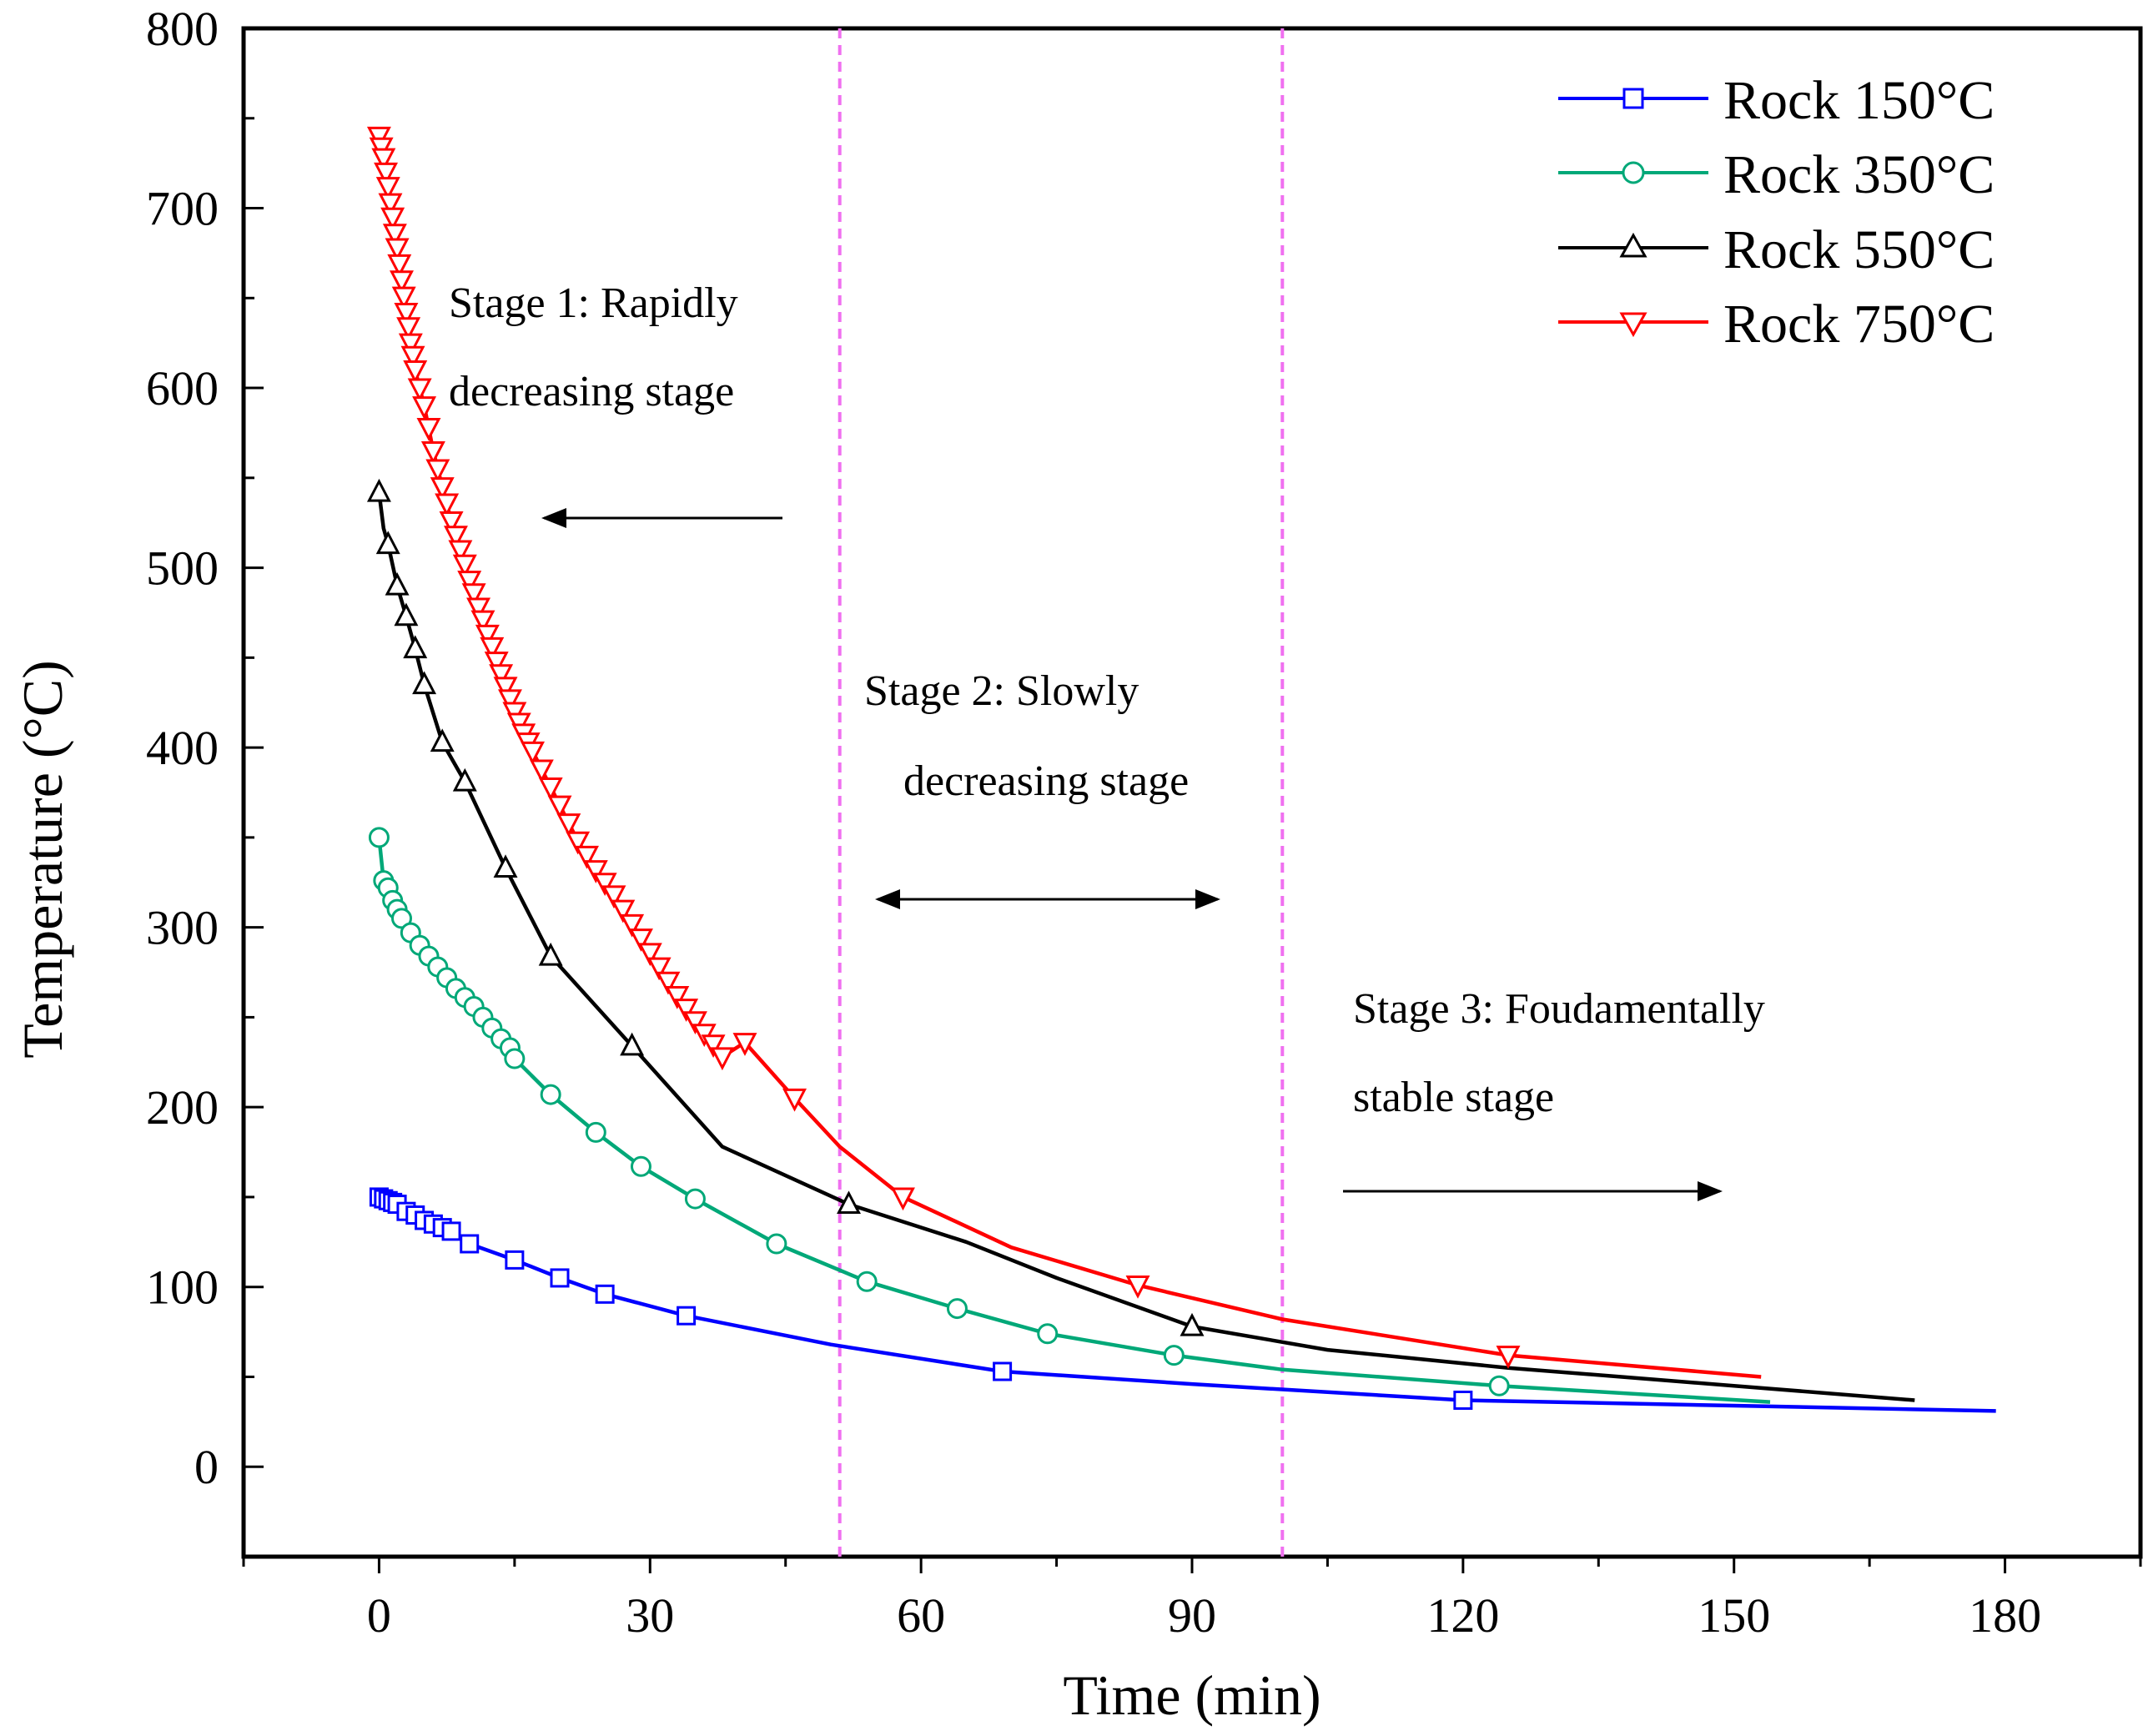 The width and height of the screenshot is (2148, 1736). Describe the element at coordinates (1191, 1695) in the screenshot. I see `x-axis-title: Time (min)` at that location.